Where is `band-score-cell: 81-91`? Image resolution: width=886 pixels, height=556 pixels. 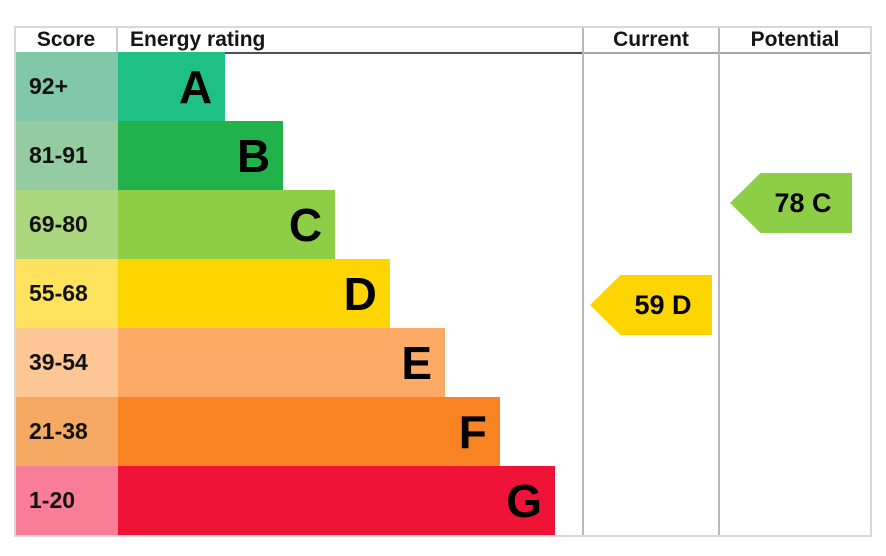 band-score-cell: 81-91 is located at coordinates (67, 155).